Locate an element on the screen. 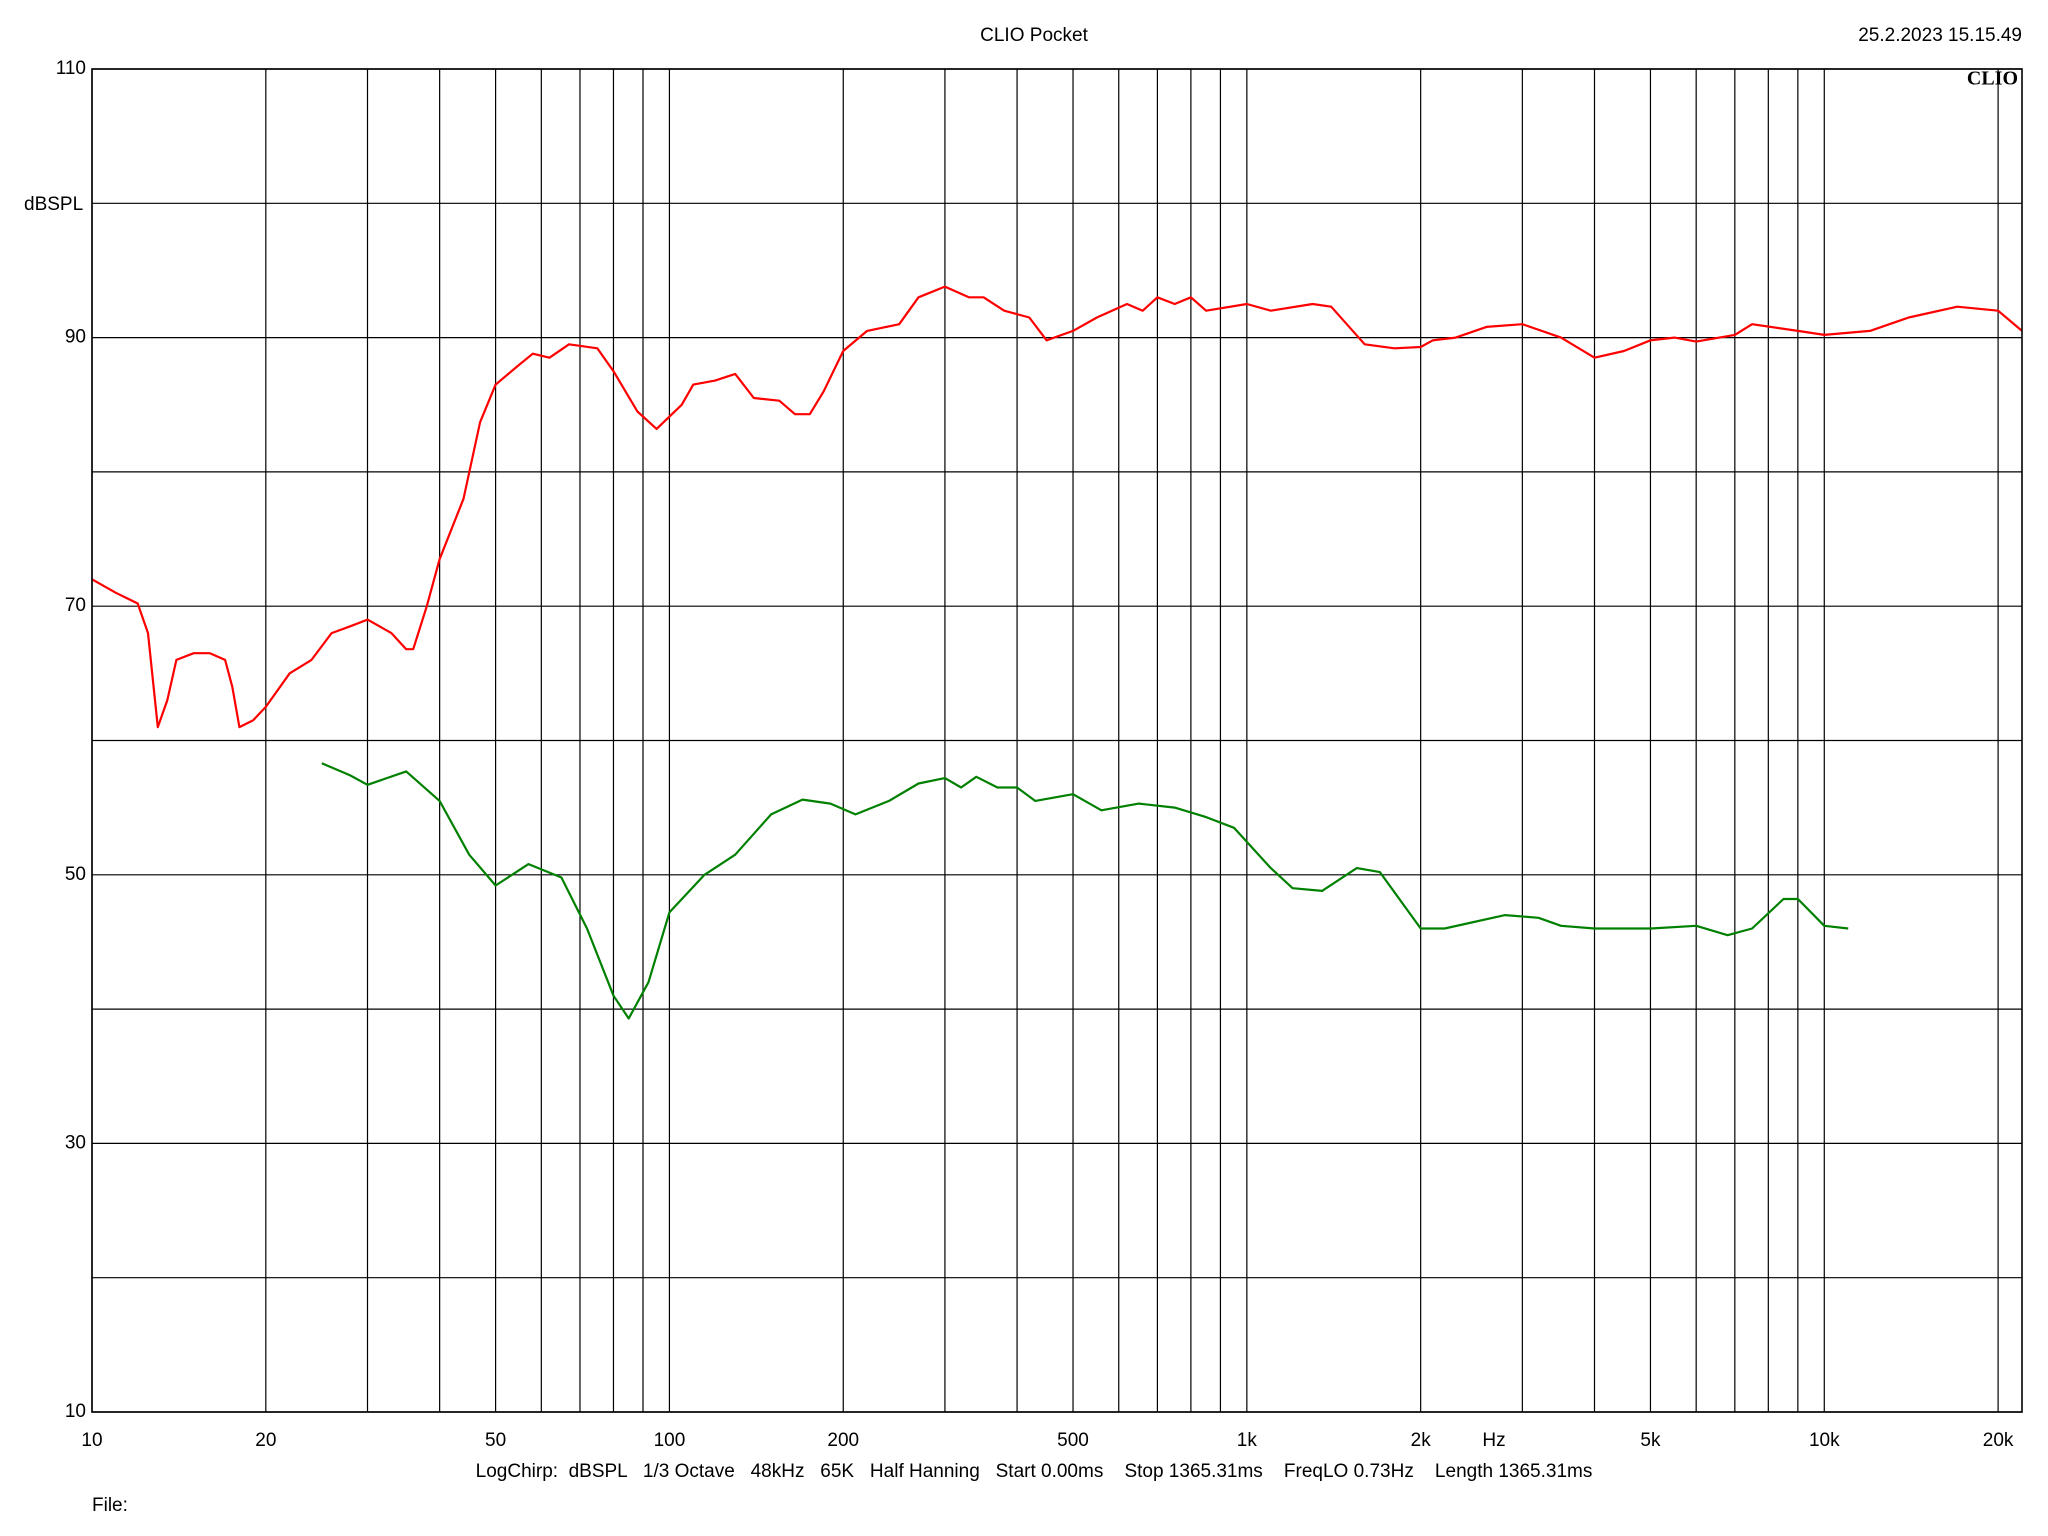 This screenshot has height=1536, width=2048. chart-title: CLIO Pocket is located at coordinates (1034, 35).